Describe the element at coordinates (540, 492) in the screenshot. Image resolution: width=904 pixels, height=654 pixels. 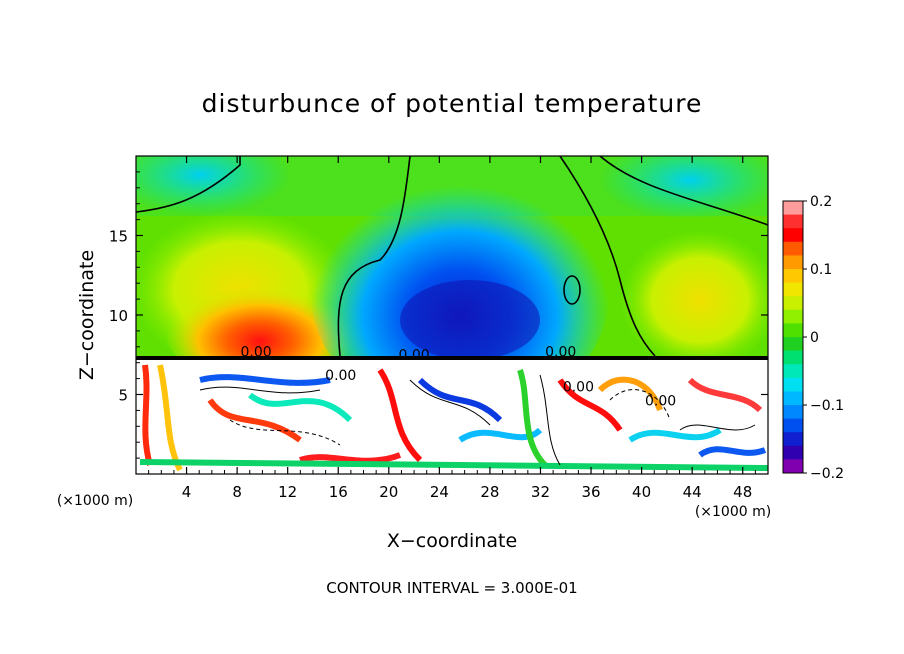
I see `x-tick-label: 32` at that location.